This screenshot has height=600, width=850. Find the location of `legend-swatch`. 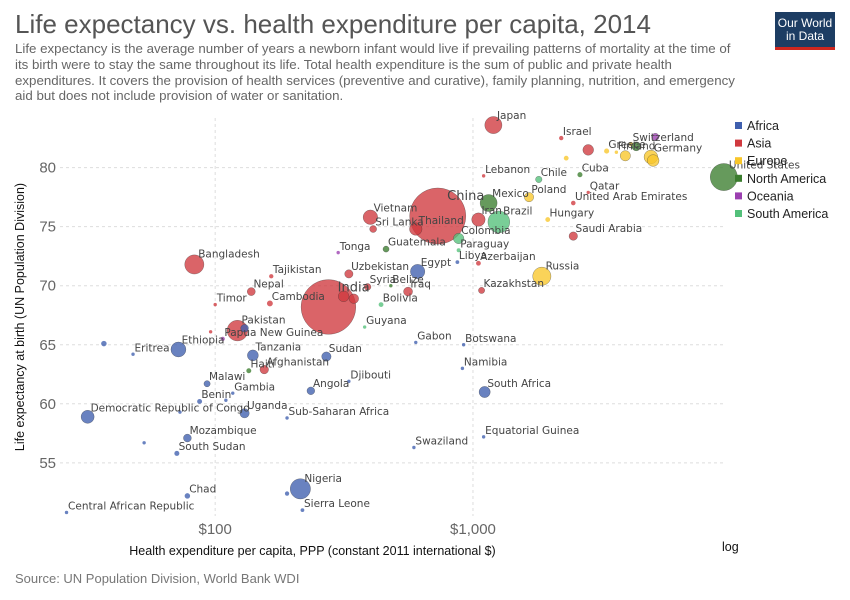

legend-swatch is located at coordinates (738, 125).